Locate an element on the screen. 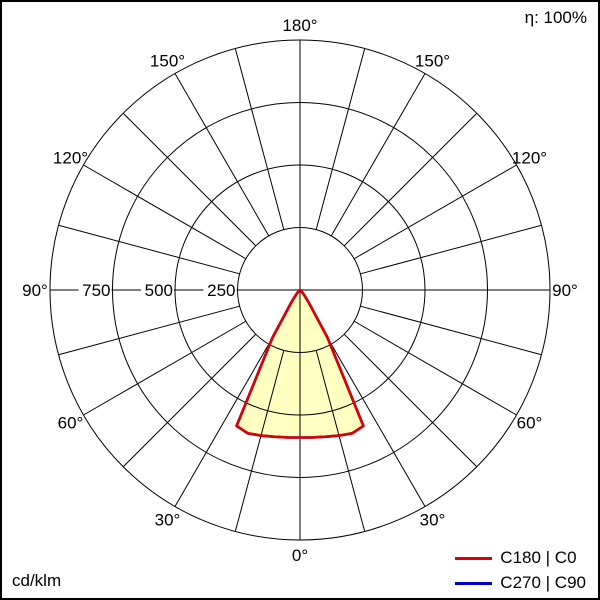 The image size is (600, 600). svg-text: 180° is located at coordinates (299, 25).